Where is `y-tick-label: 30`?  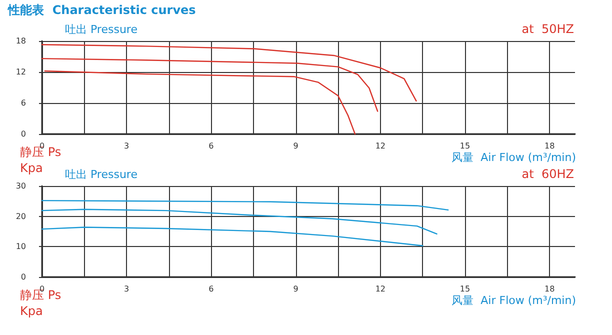
y-tick-label: 30 is located at coordinates (21, 186).